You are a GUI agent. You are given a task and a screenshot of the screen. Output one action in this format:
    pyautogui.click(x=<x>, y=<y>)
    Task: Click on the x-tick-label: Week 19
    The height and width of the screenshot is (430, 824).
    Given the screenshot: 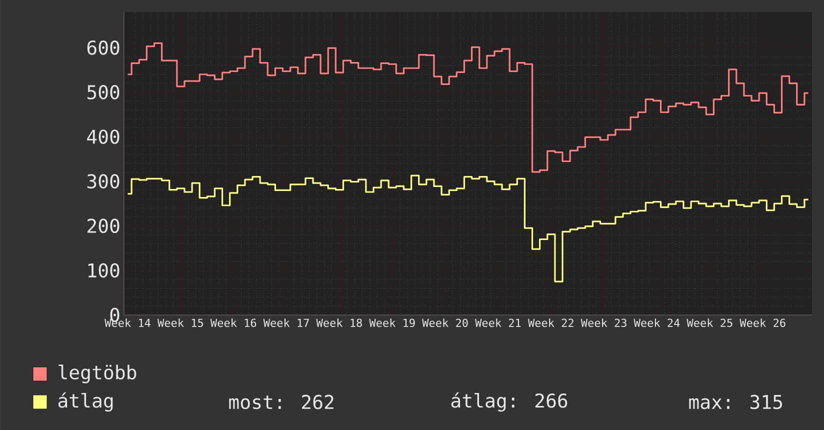 What is the action you would take?
    pyautogui.click(x=392, y=323)
    